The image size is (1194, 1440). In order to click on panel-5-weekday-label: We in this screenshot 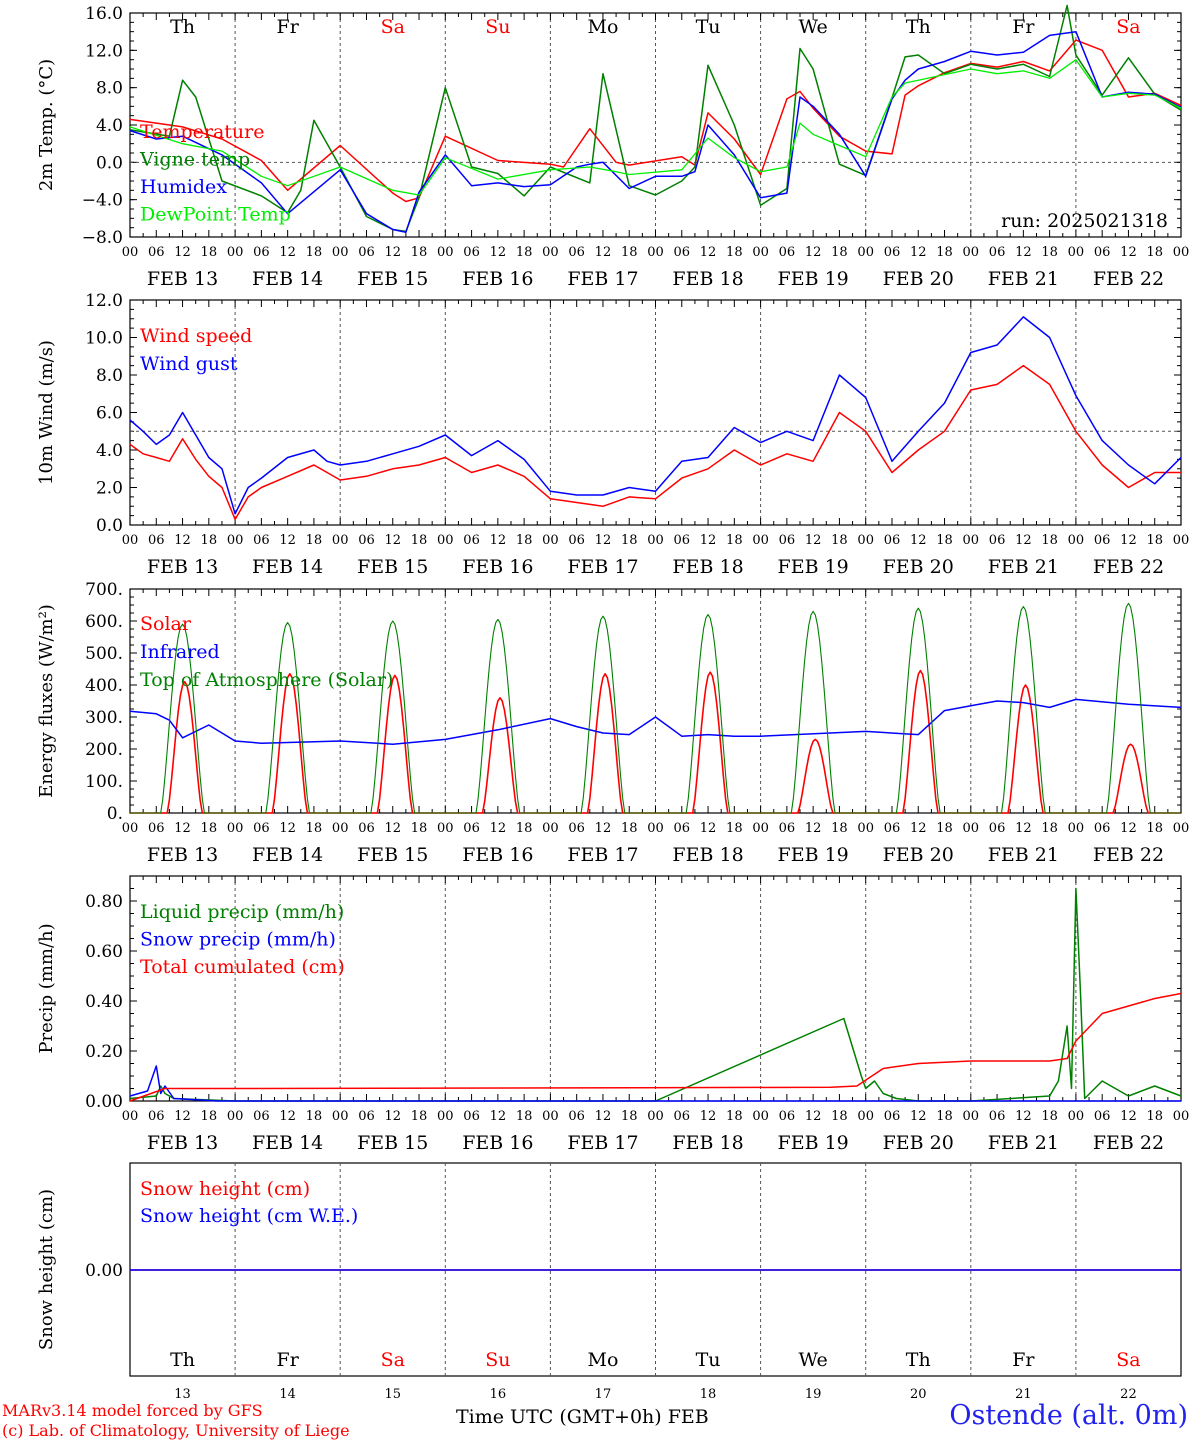, I will do `click(813, 1360)`.